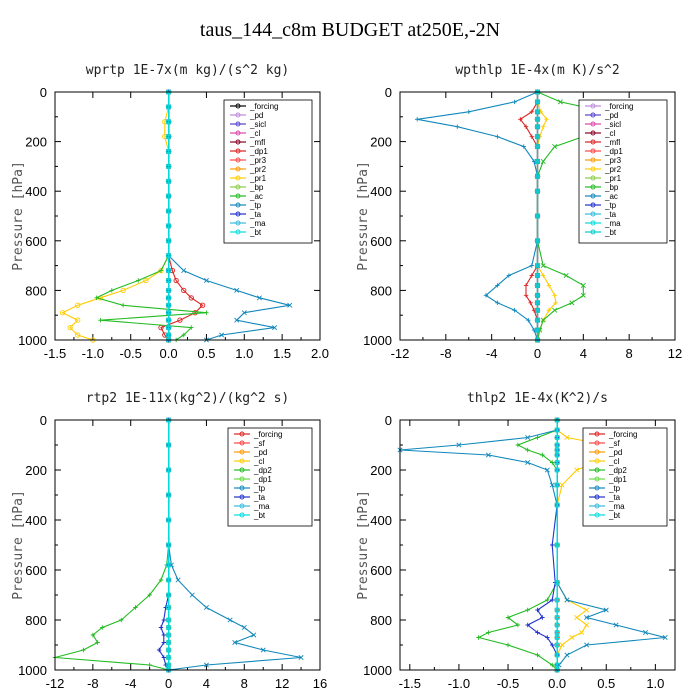 Image resolution: width=700 pixels, height=700 pixels. Describe the element at coordinates (36, 191) in the screenshot. I see `y-tick-label: 400` at that location.